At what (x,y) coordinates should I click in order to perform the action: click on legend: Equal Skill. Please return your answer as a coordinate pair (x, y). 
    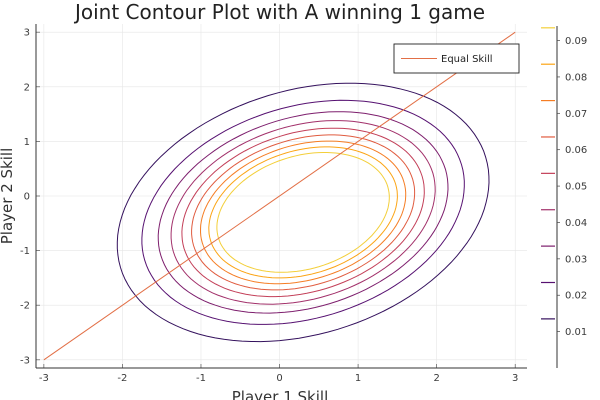
    Looking at the image, I should click on (456, 58).